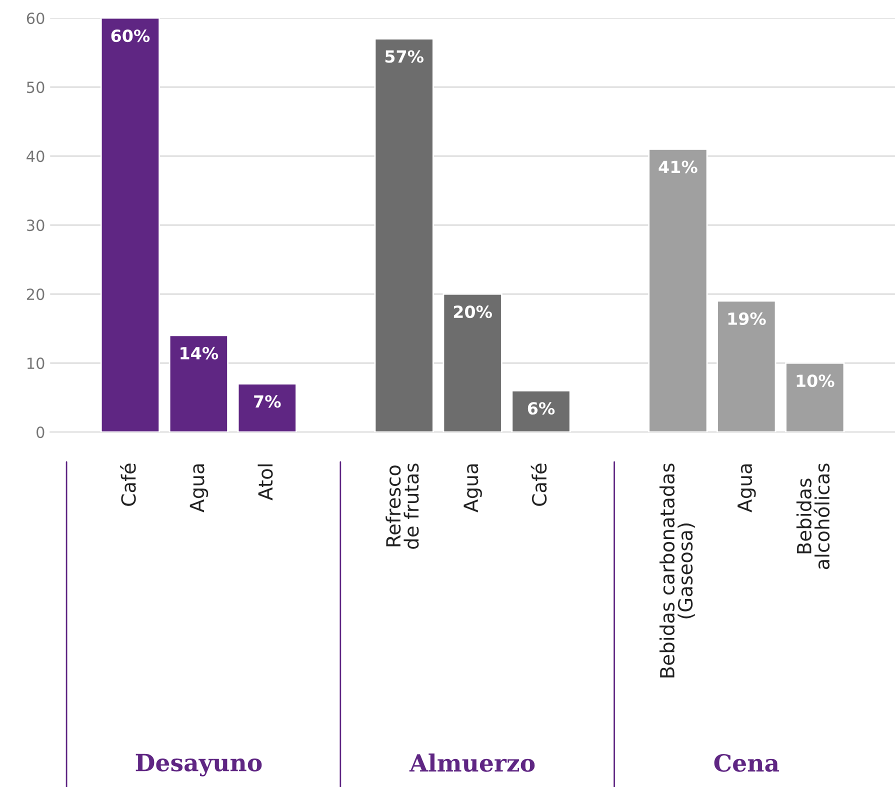 Image resolution: width=895 pixels, height=787 pixels. What do you see at coordinates (267, 401) in the screenshot?
I see `data-label: 7%` at bounding box center [267, 401].